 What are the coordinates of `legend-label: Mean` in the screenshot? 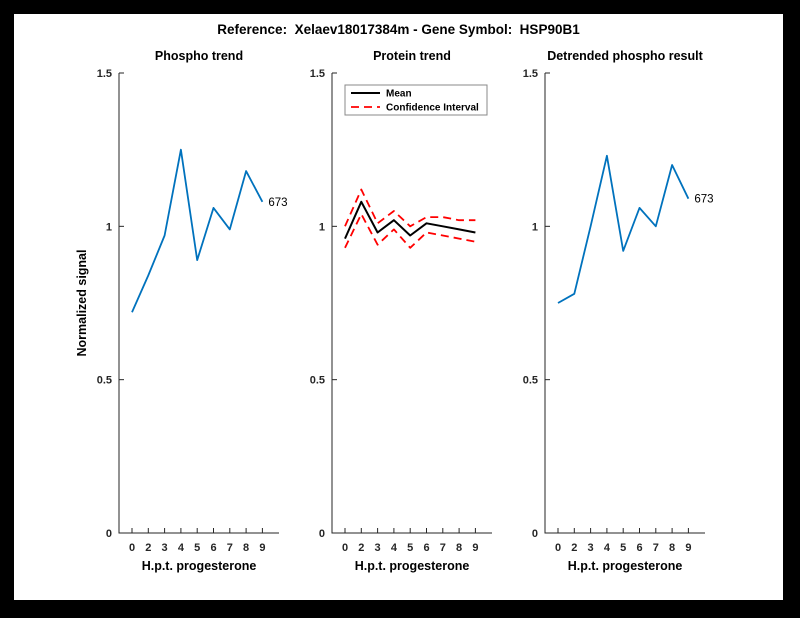 It's located at (399, 94).